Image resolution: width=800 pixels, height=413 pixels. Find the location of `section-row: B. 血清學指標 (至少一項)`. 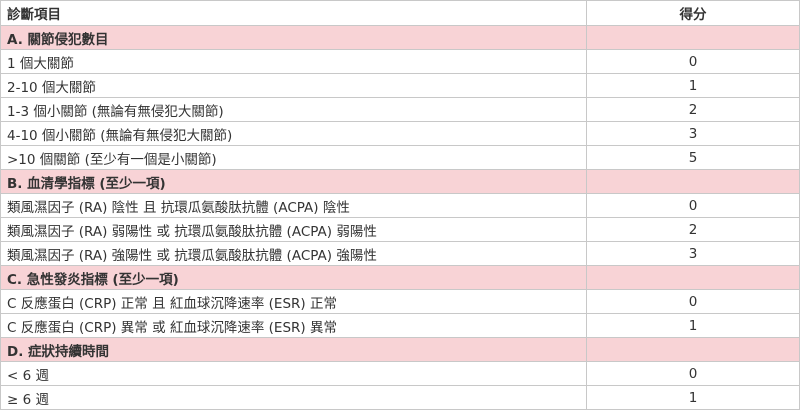

section-row: B. 血清學指標 (至少一項) is located at coordinates (400, 181).